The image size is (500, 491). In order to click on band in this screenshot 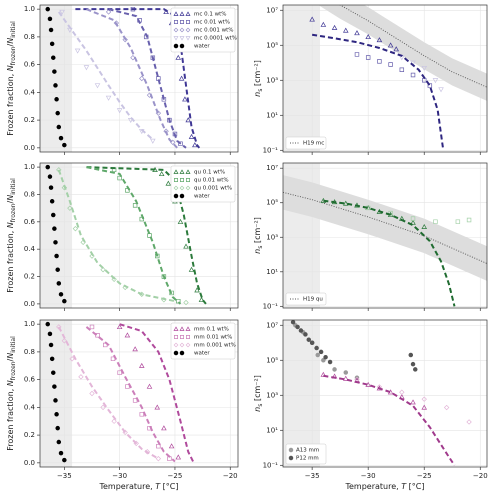, I will do `click(402, 53)`.